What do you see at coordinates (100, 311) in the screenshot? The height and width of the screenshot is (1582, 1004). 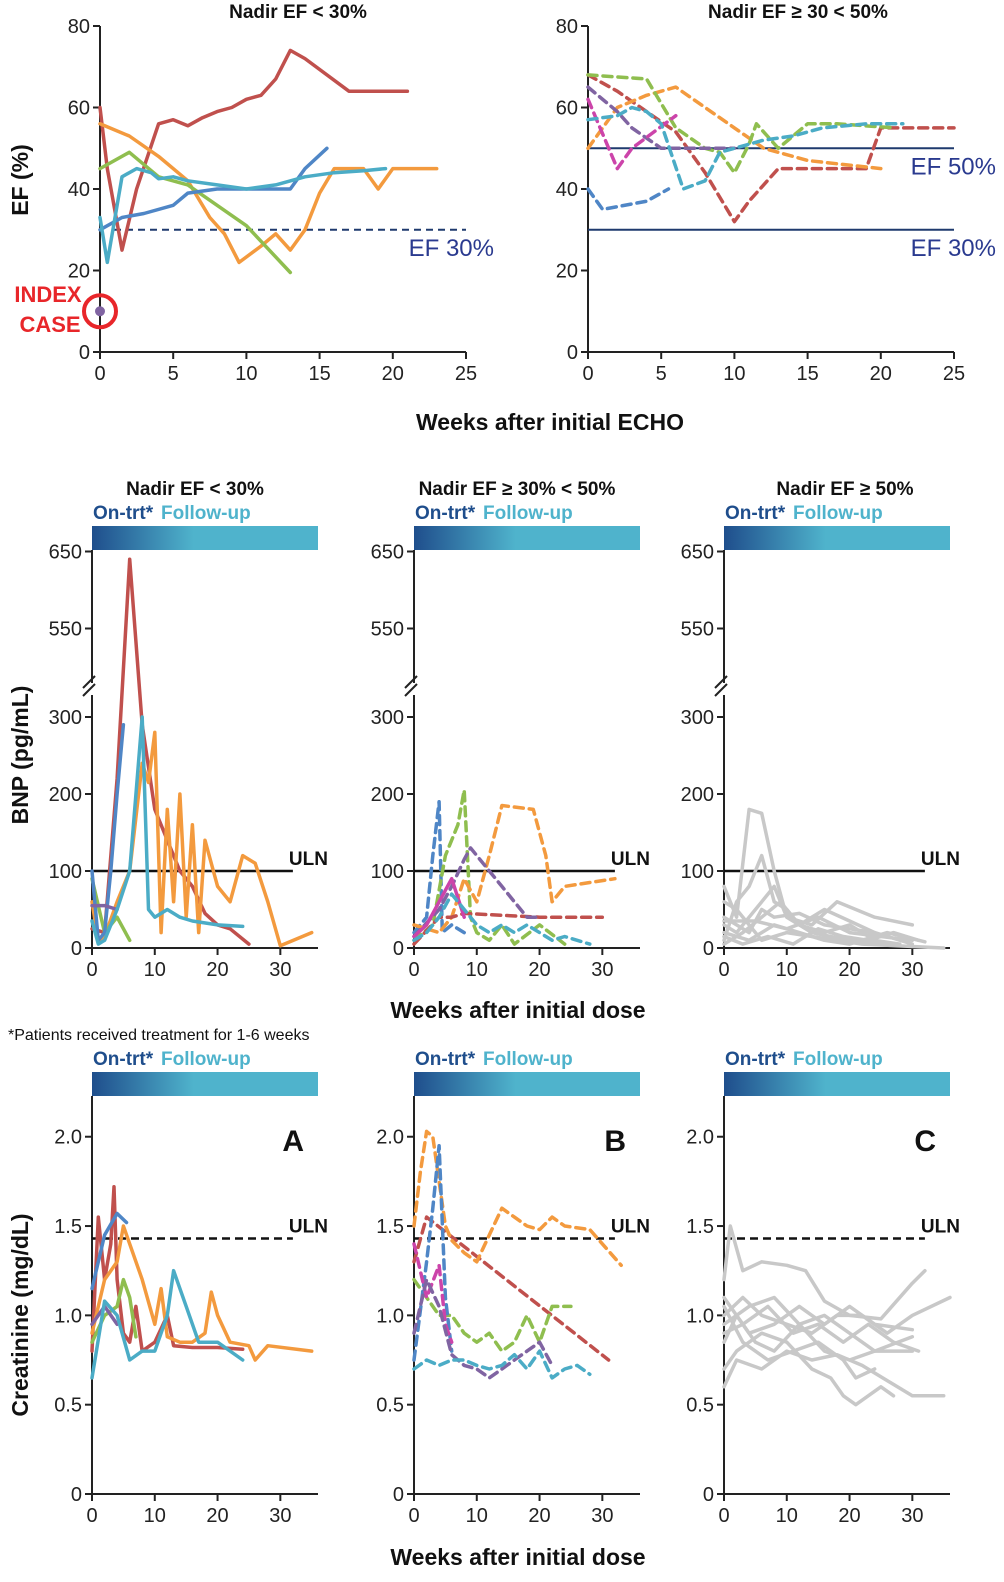 I see `index-case-circle` at bounding box center [100, 311].